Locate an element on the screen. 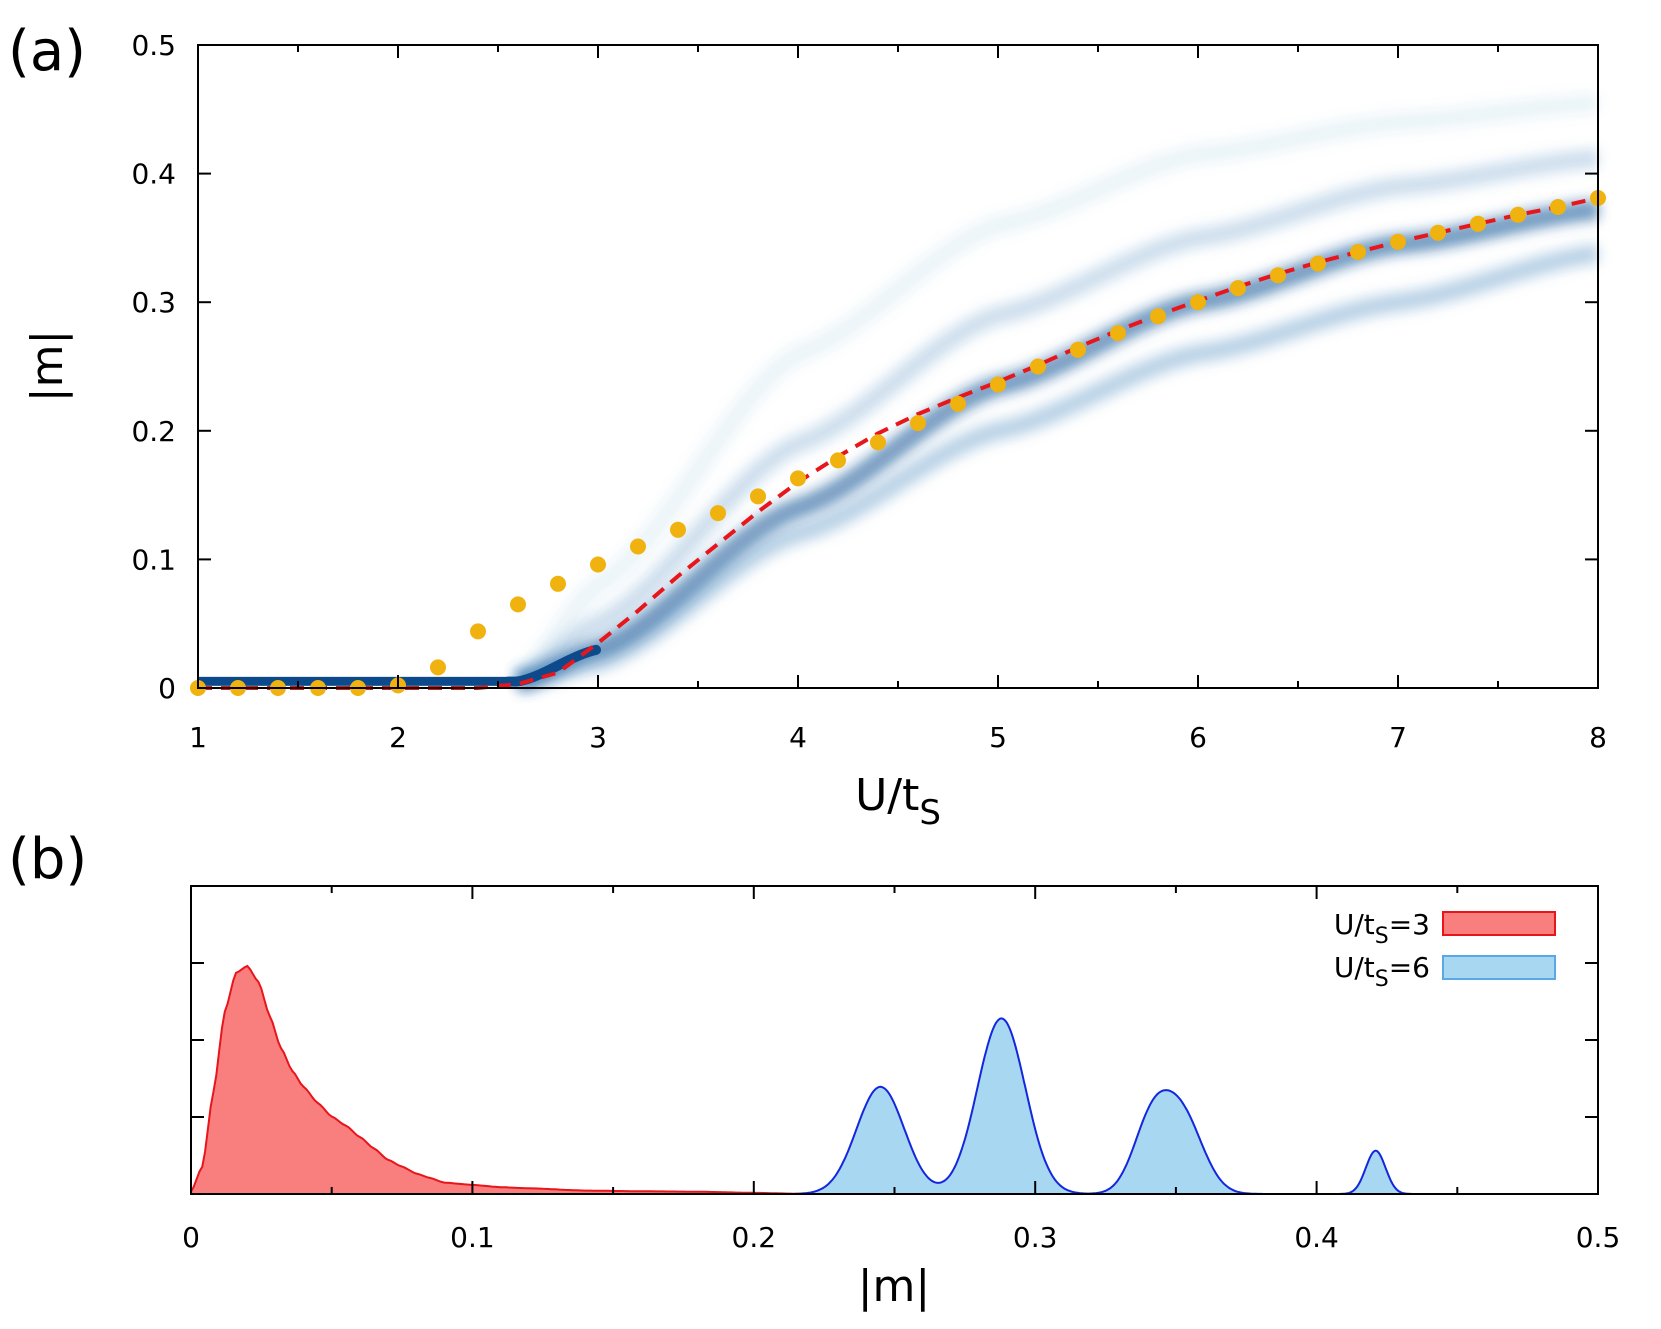 This screenshot has width=1661, height=1329. panel-b-legend: U/tS=3 U/tS=6 is located at coordinates (1445, 950).